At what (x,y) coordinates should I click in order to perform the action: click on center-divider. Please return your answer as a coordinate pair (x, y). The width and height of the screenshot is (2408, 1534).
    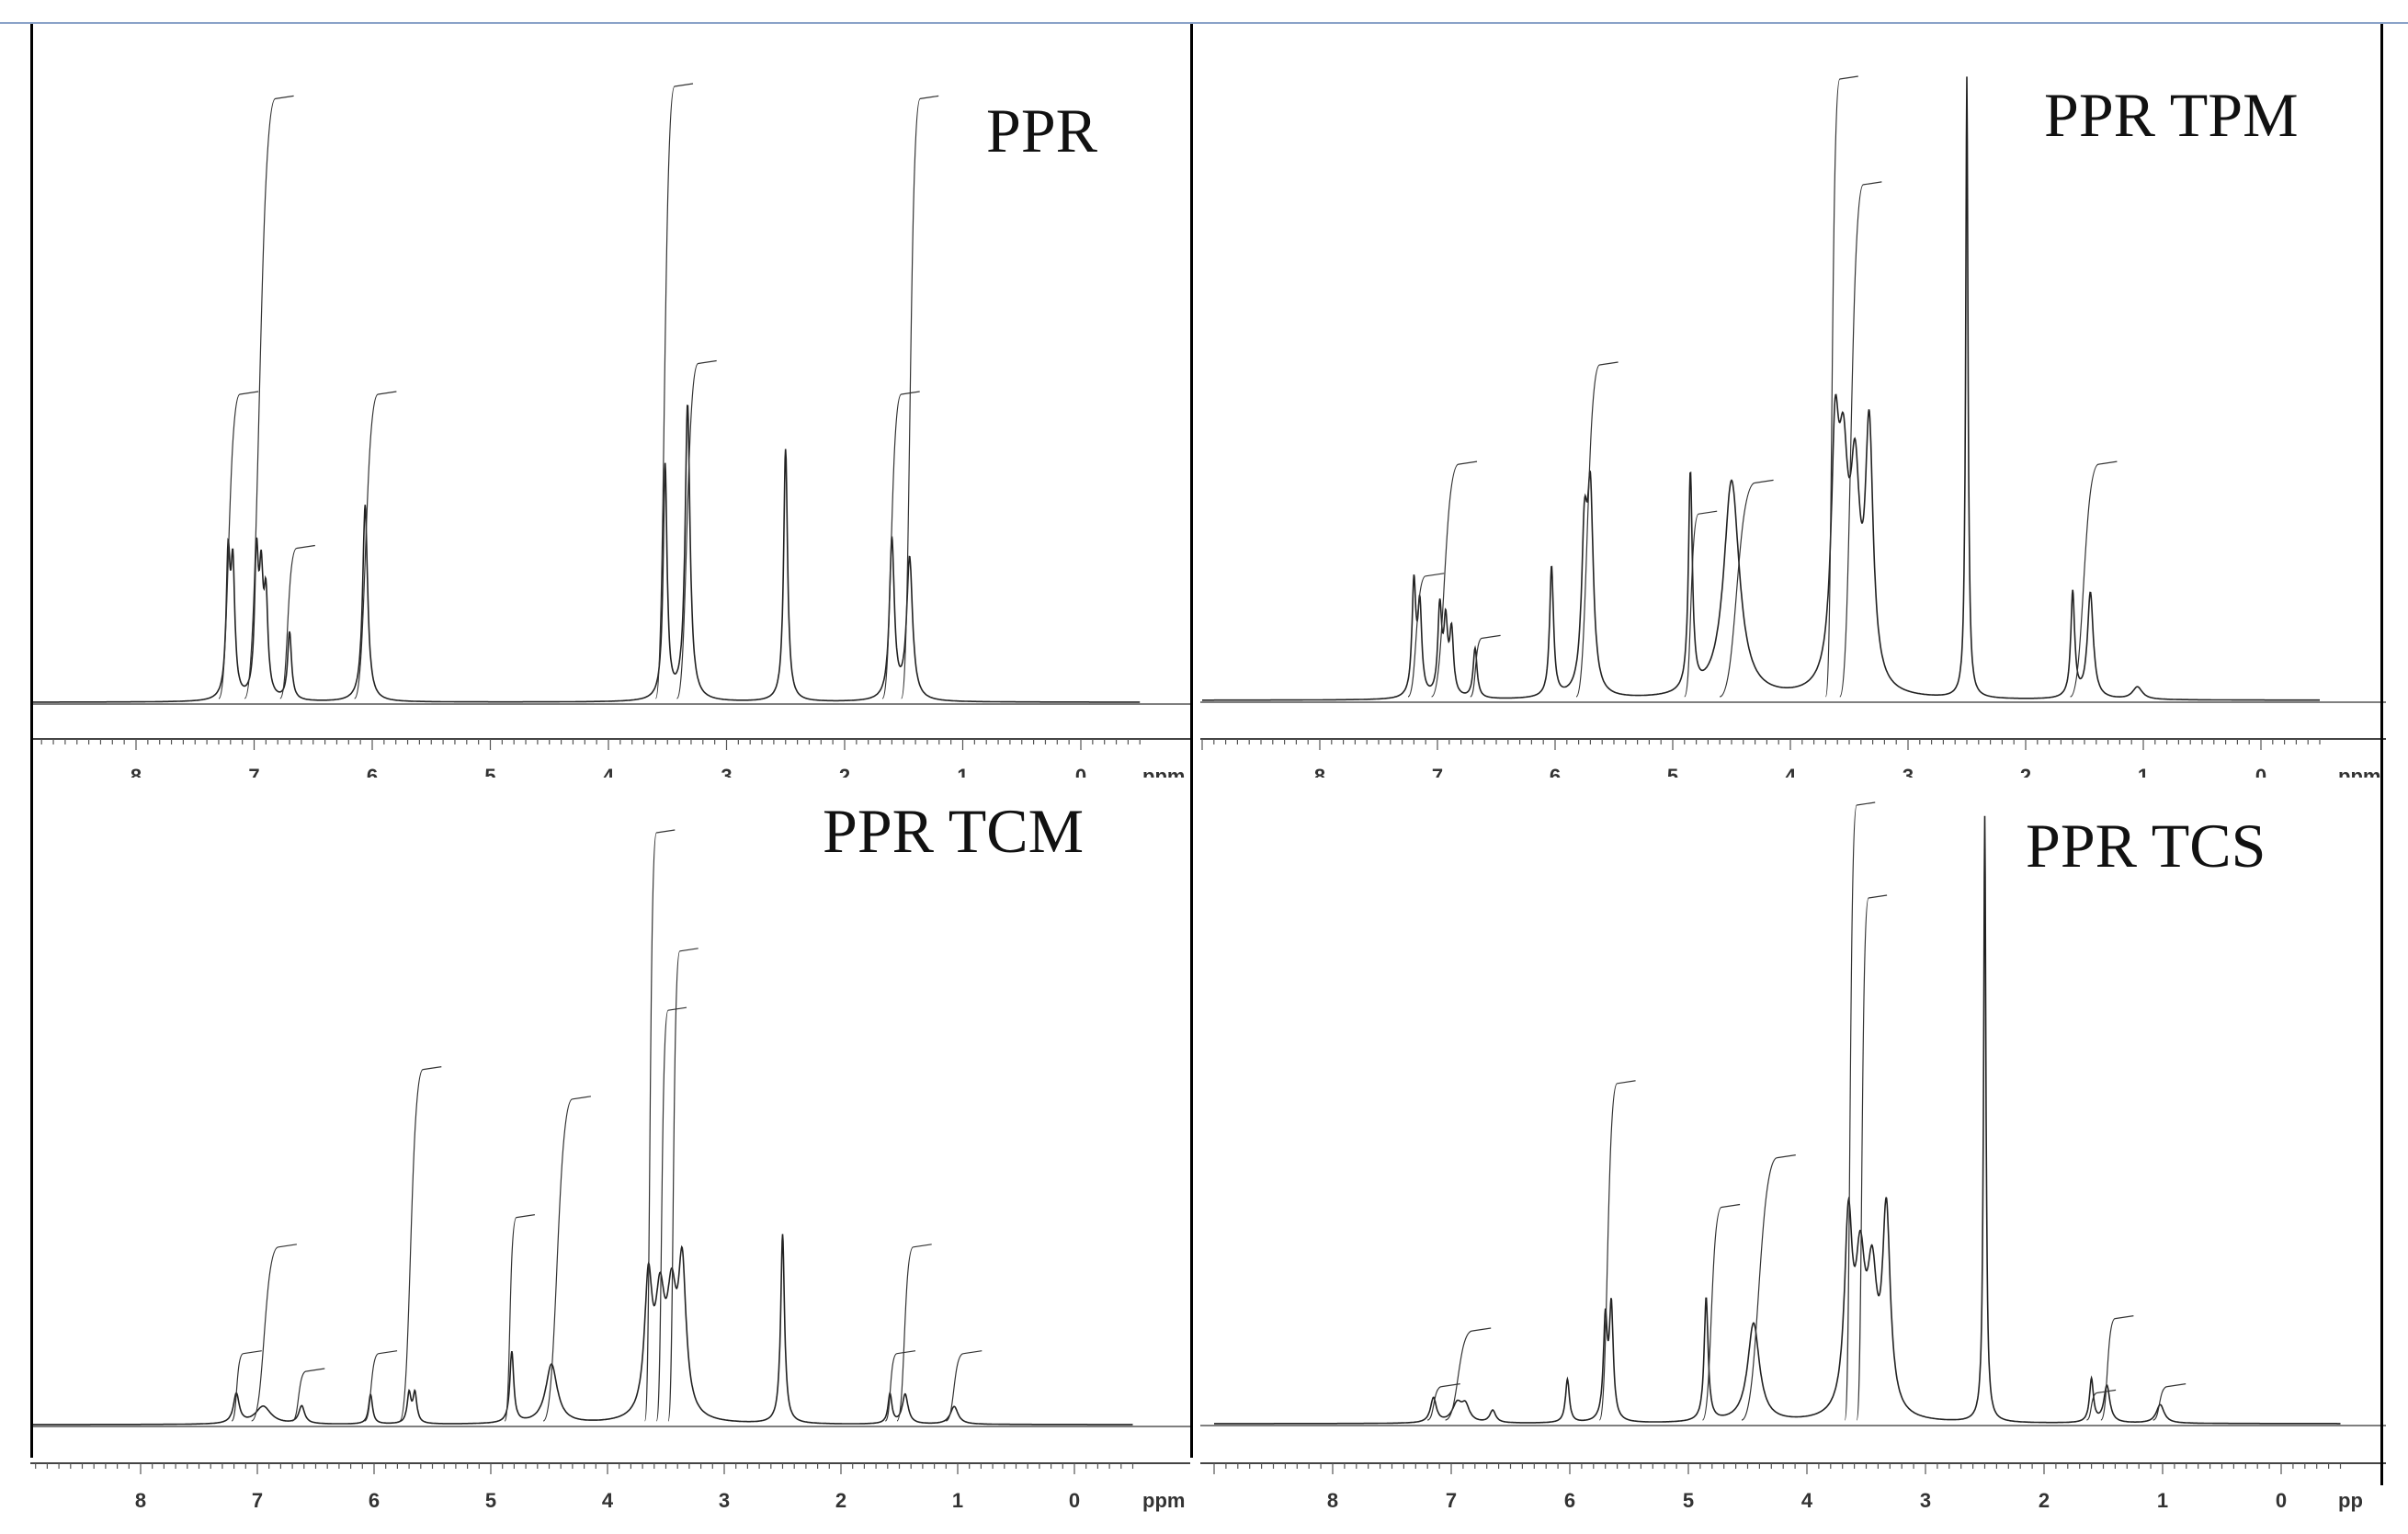
    Looking at the image, I should click on (1191, 741).